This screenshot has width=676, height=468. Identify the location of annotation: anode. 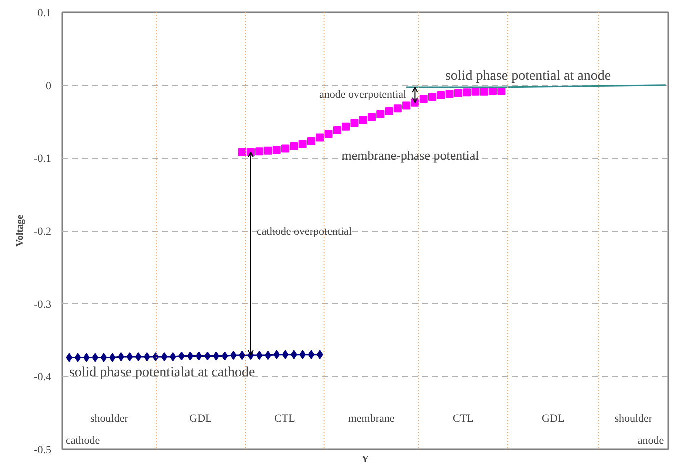
(651, 440).